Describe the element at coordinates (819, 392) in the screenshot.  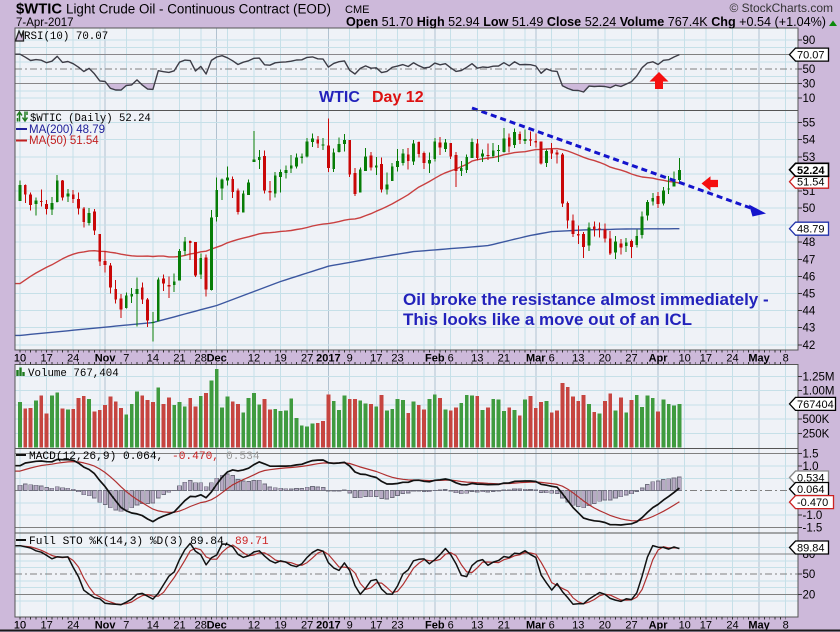
I see `svg-text: 1.00M` at that location.